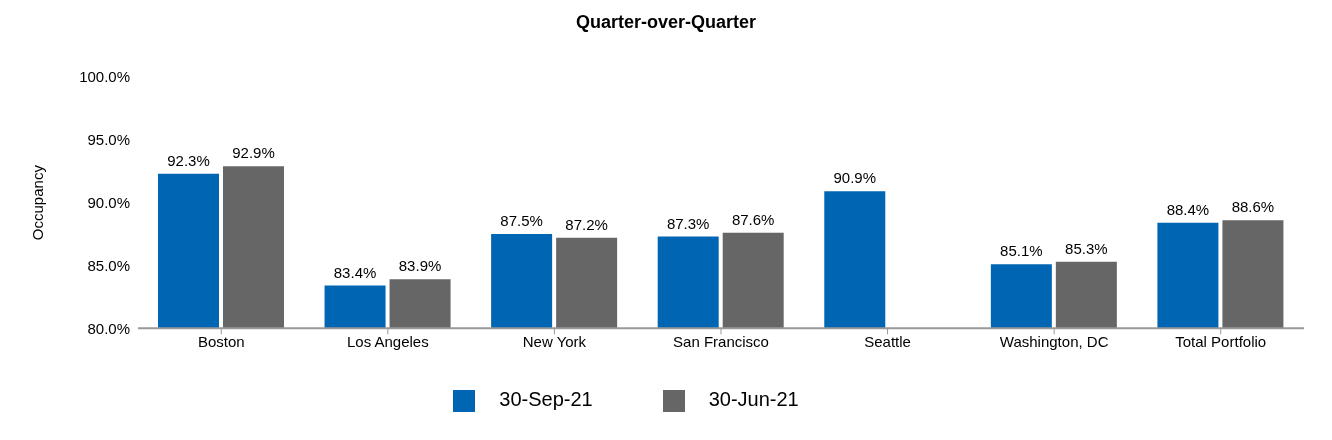 This screenshot has height=440, width=1332. I want to click on y-tick-label: 85.0%, so click(108, 265).